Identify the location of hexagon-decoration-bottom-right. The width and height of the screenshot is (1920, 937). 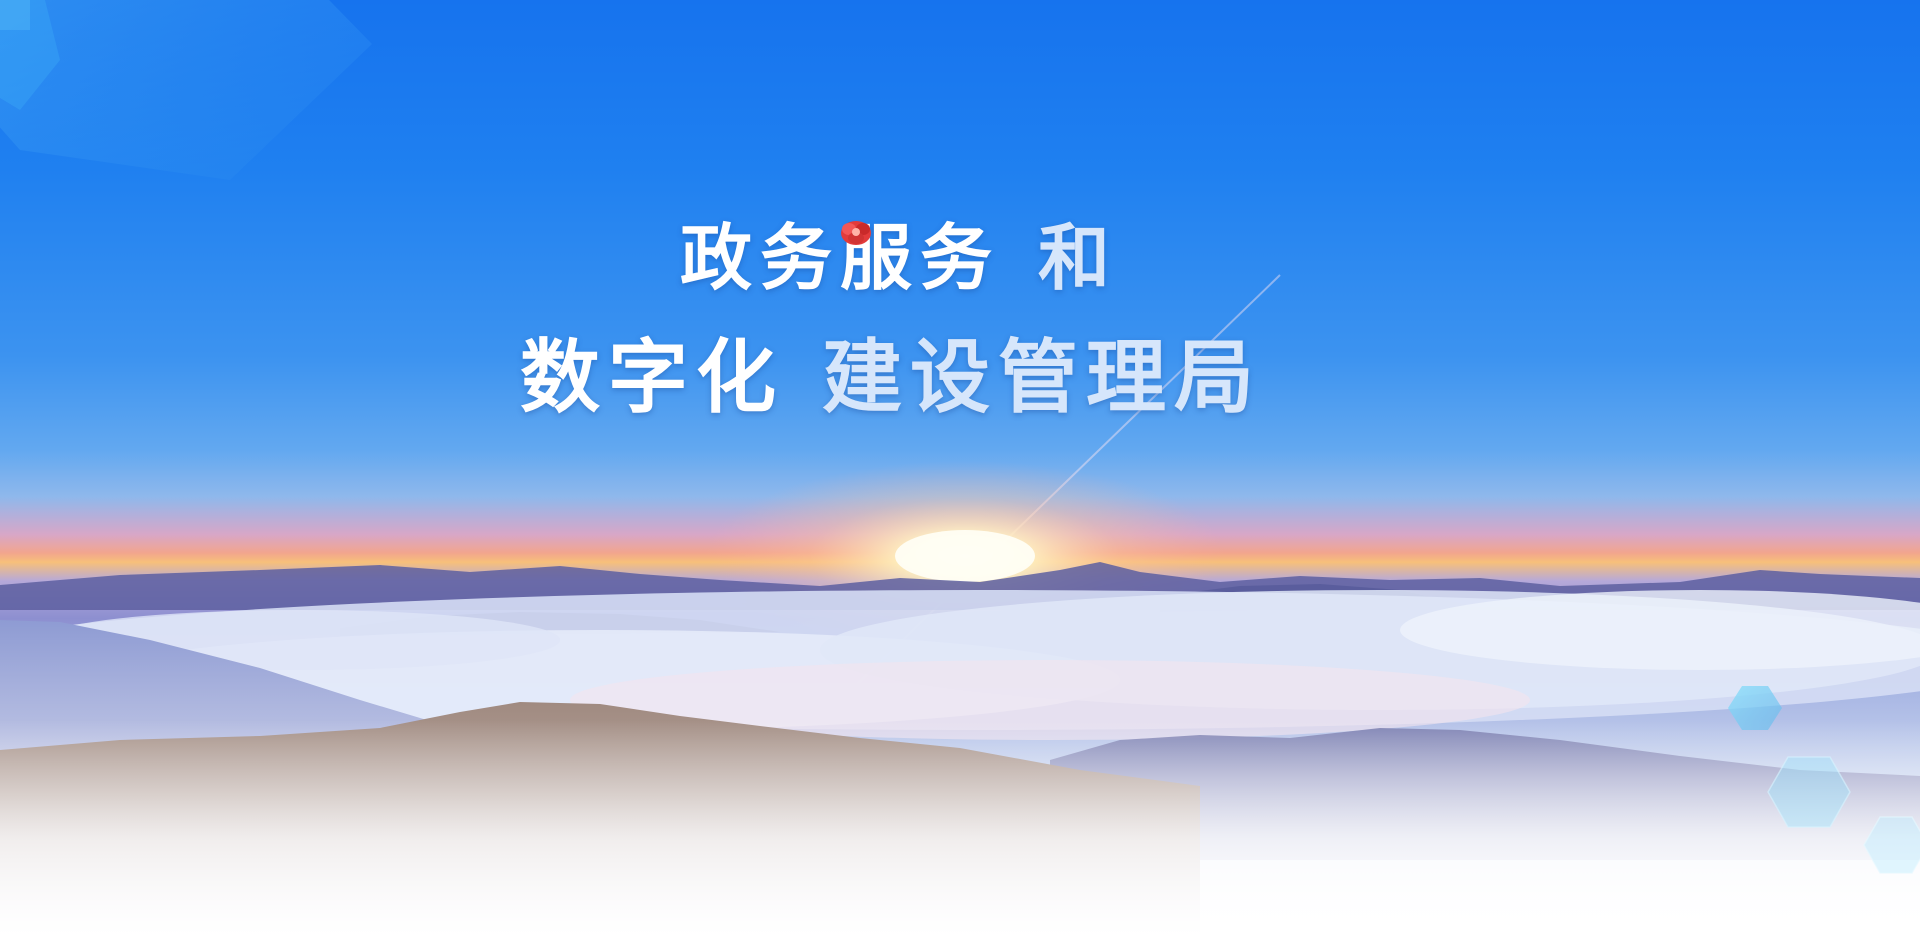
(1824, 780).